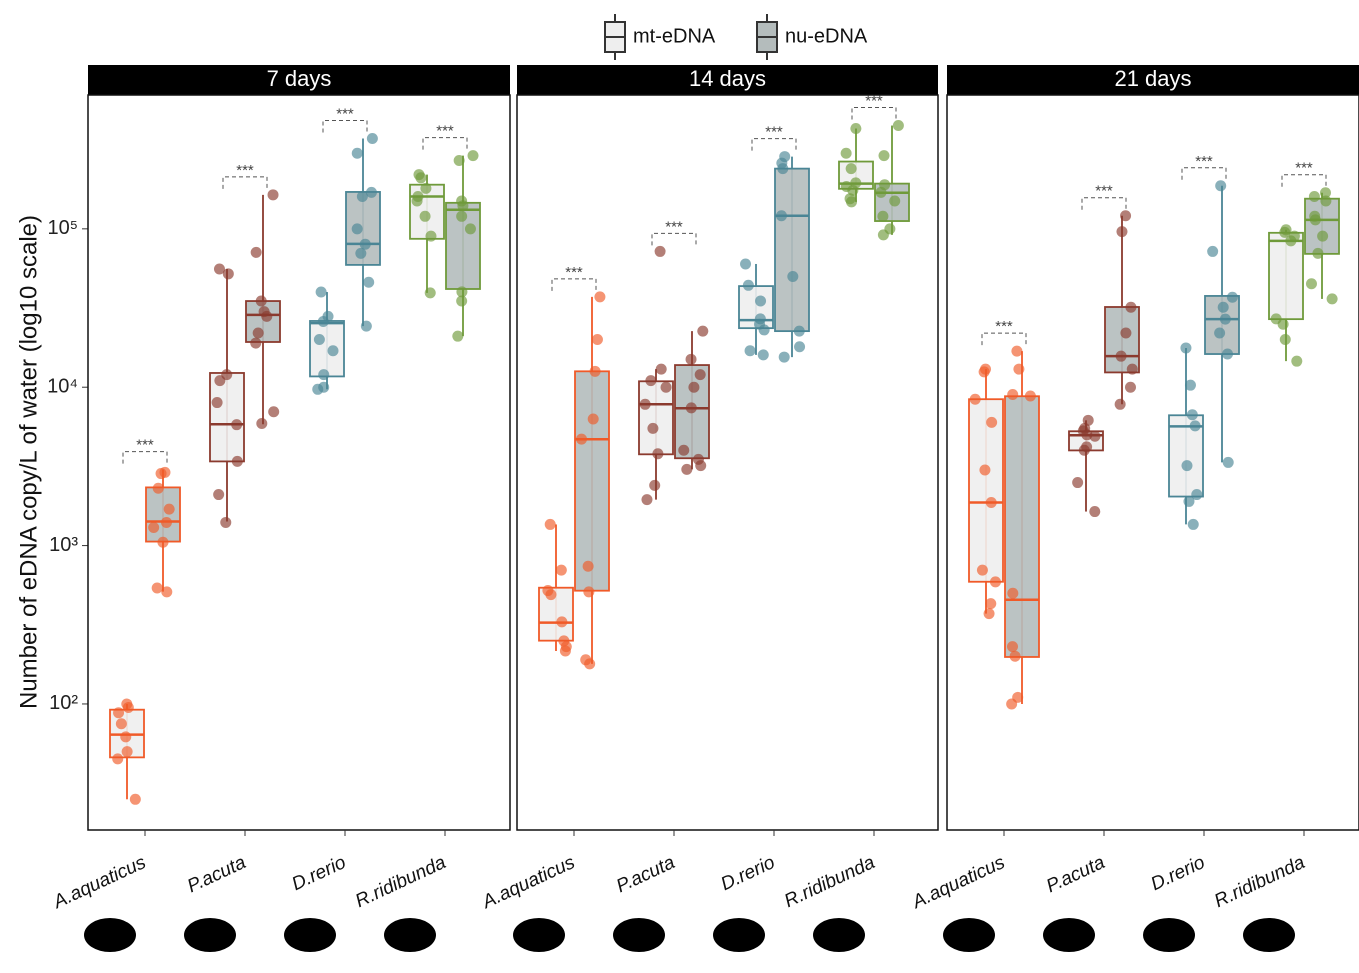 This screenshot has height=973, width=1359. What do you see at coordinates (1259, 882) in the screenshot?
I see `x-tick-label: R.ridibunda` at bounding box center [1259, 882].